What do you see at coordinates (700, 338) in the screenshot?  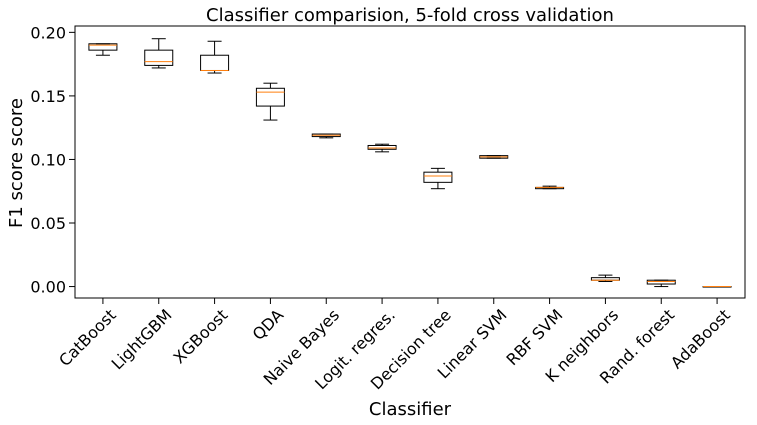 I see `x-tick-label: AdaBoost` at bounding box center [700, 338].